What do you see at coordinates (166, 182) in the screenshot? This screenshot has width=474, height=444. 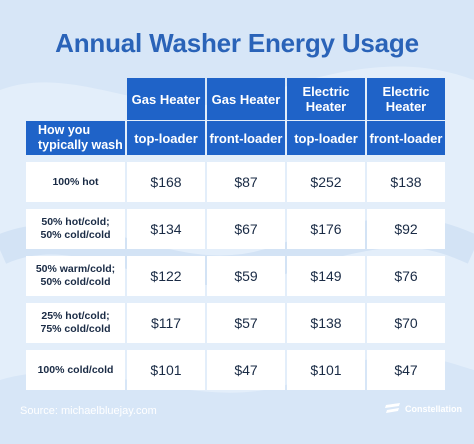 I see `table-cell: $168` at bounding box center [166, 182].